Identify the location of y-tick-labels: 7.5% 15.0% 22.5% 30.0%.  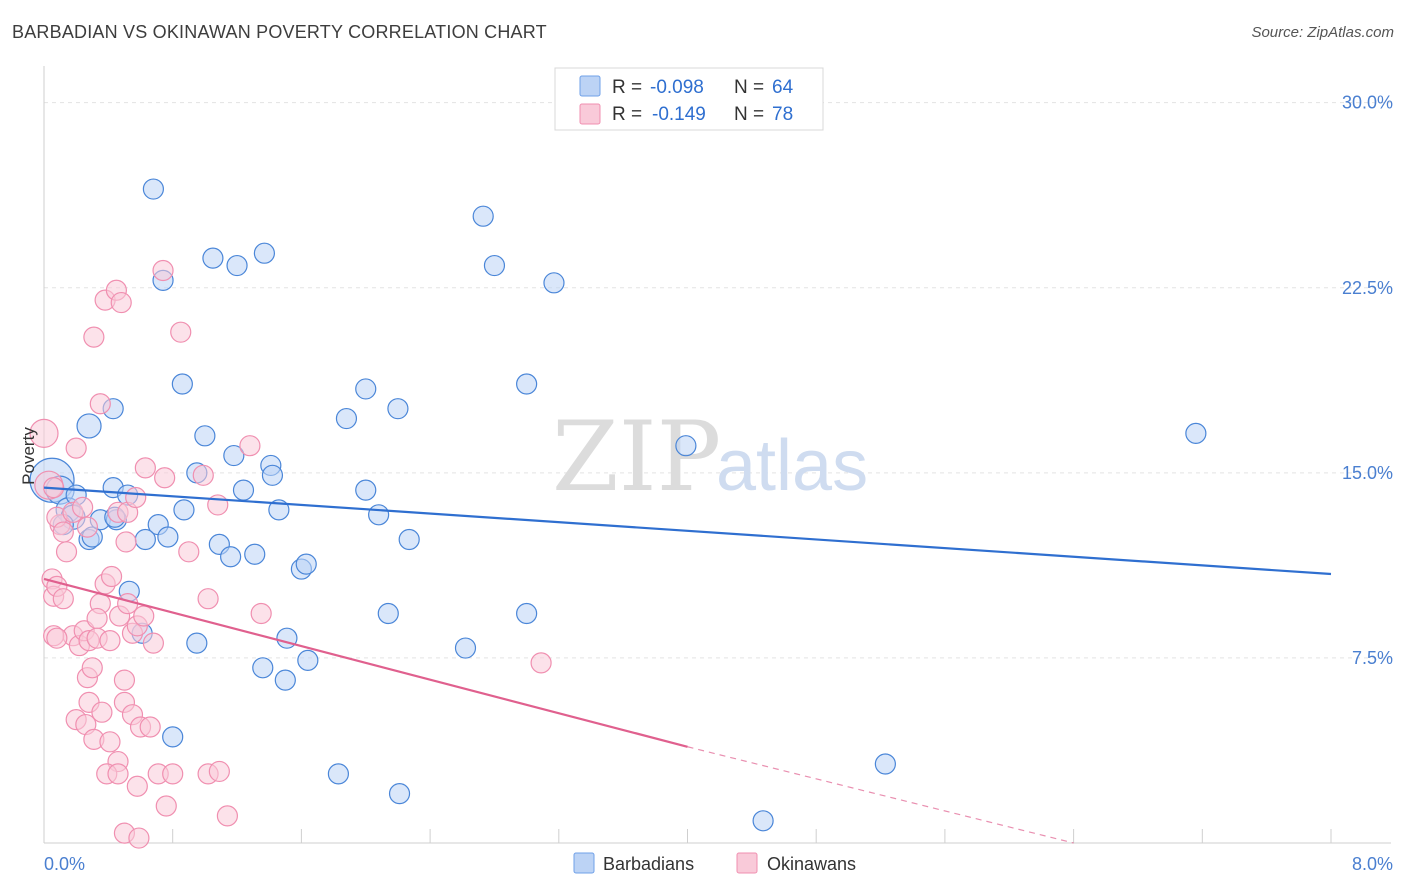
(1367, 380).